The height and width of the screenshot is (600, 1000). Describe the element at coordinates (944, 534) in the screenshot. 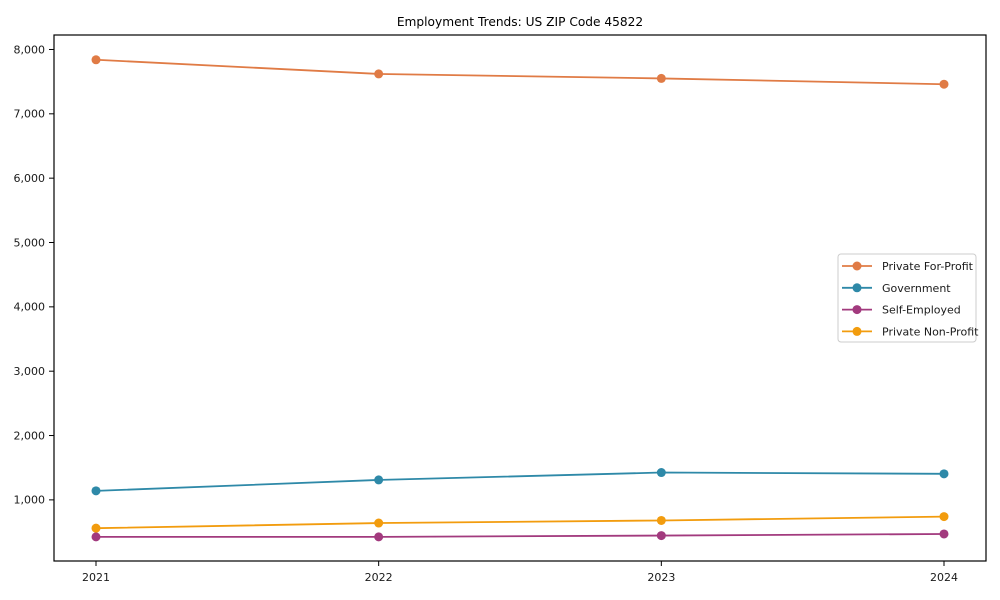

I see `data-point-self-employed-2024` at that location.